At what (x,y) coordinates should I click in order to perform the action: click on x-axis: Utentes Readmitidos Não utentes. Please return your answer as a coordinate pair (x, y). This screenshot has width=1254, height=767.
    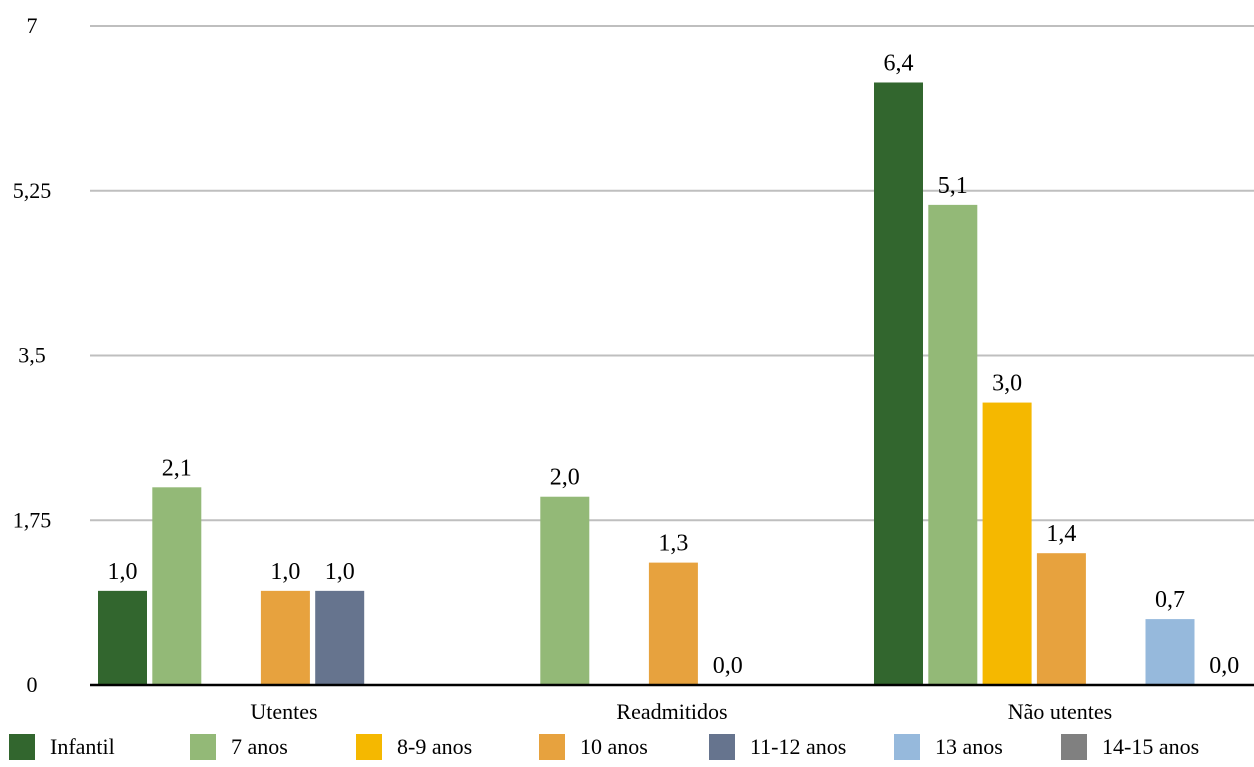
    Looking at the image, I should click on (672, 703).